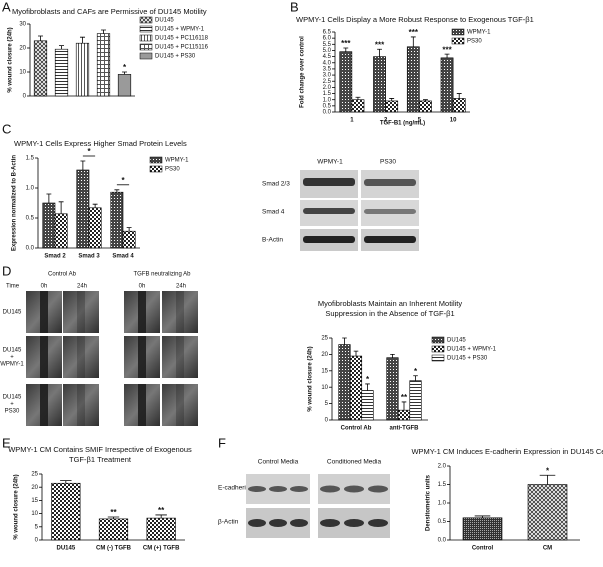 Image resolution: width=603 pixels, height=567 pixels. What do you see at coordinates (228, 522) in the screenshot?
I see `blot-row: β-Actin` at bounding box center [228, 522].